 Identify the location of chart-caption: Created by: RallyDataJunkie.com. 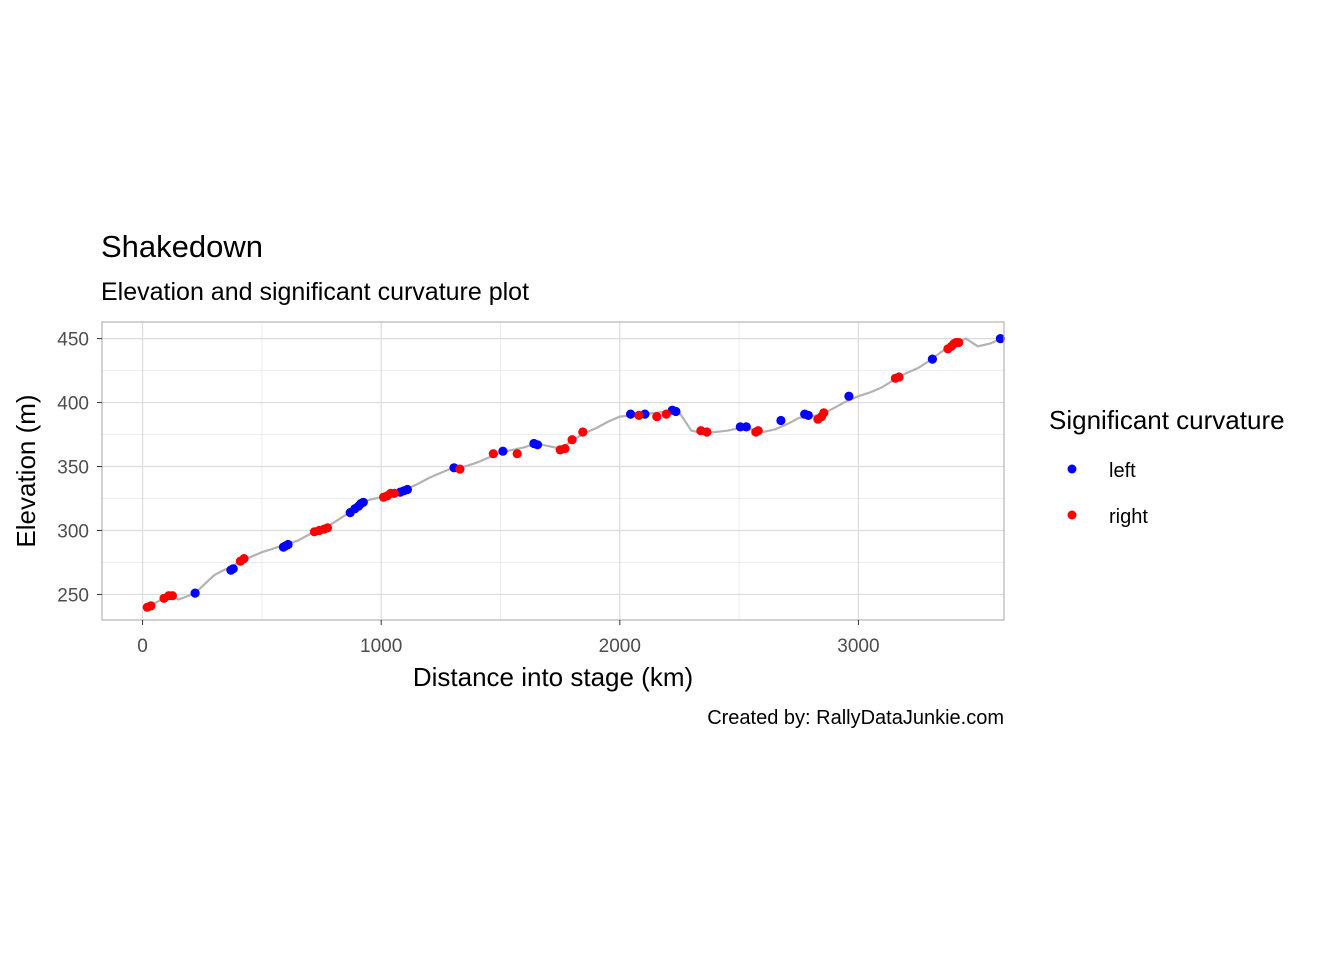
(855, 718).